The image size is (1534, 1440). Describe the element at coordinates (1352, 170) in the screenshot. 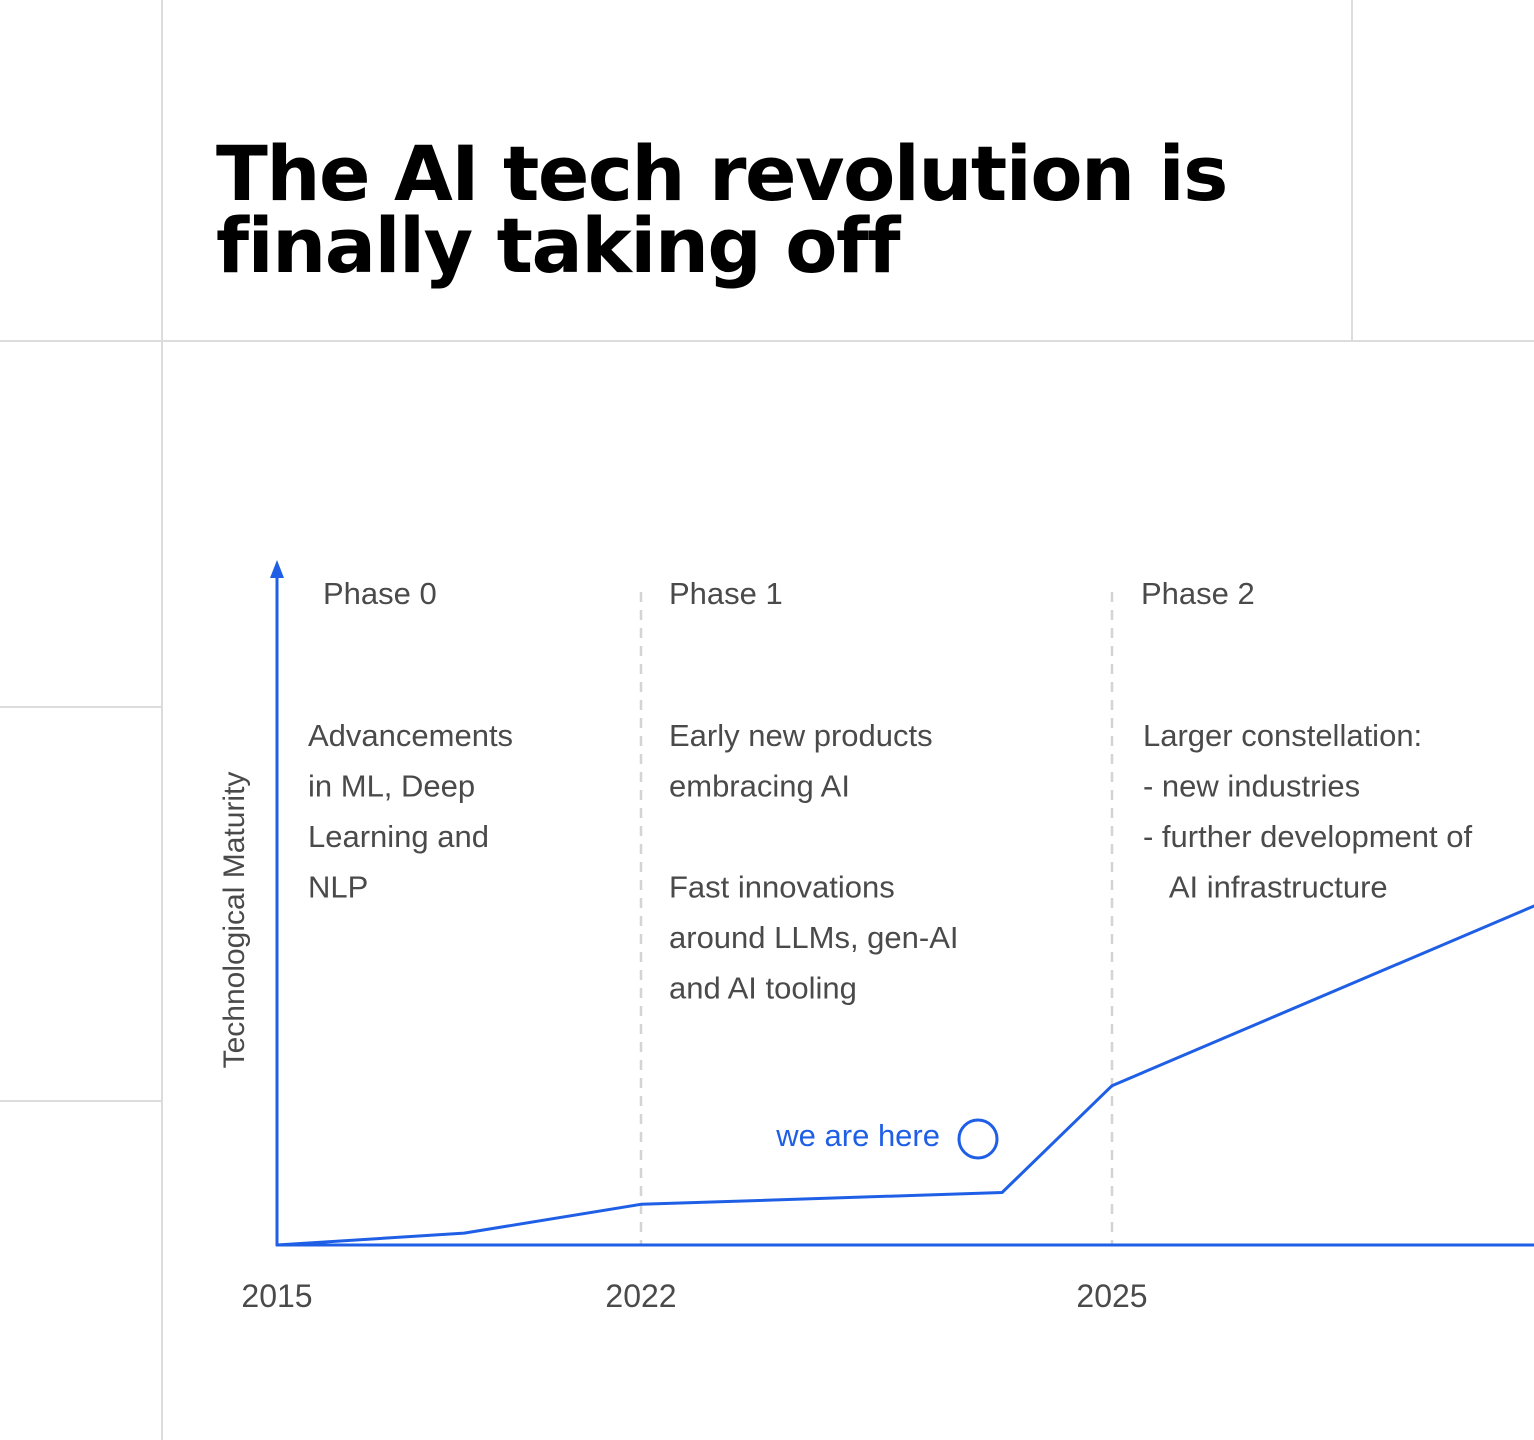

I see `frame-right-line` at that location.